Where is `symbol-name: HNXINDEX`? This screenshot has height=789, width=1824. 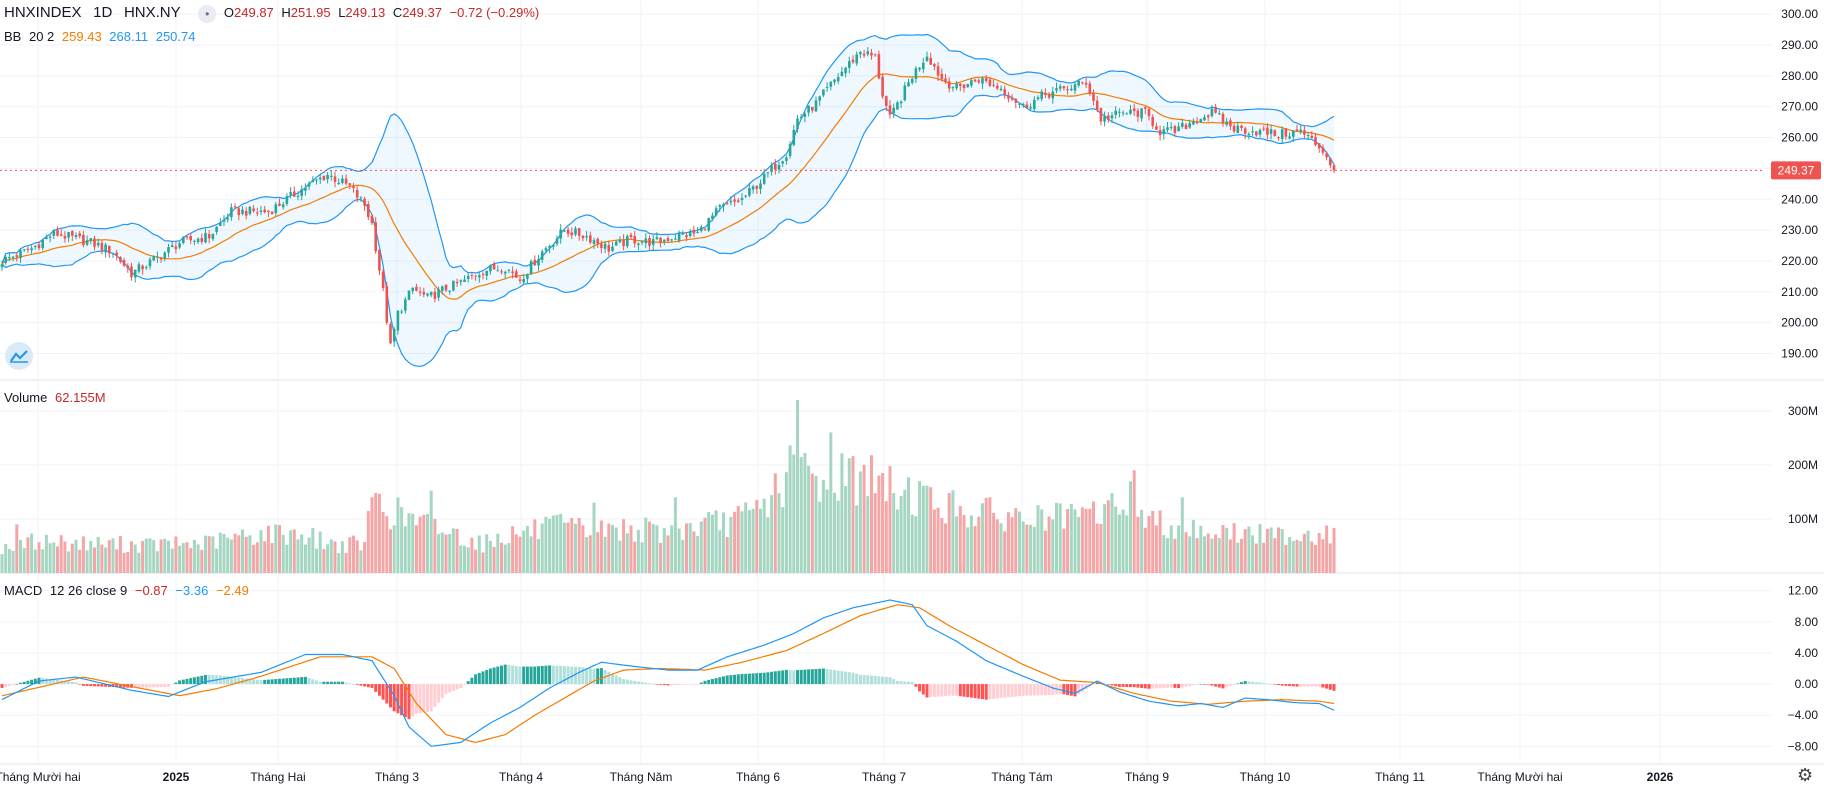
symbol-name: HNXINDEX is located at coordinates (43, 12).